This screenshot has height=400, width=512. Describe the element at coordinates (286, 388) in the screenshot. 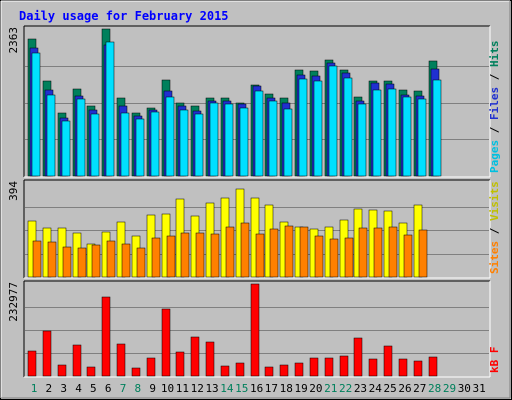

I see `x-tick-label: 18` at that location.